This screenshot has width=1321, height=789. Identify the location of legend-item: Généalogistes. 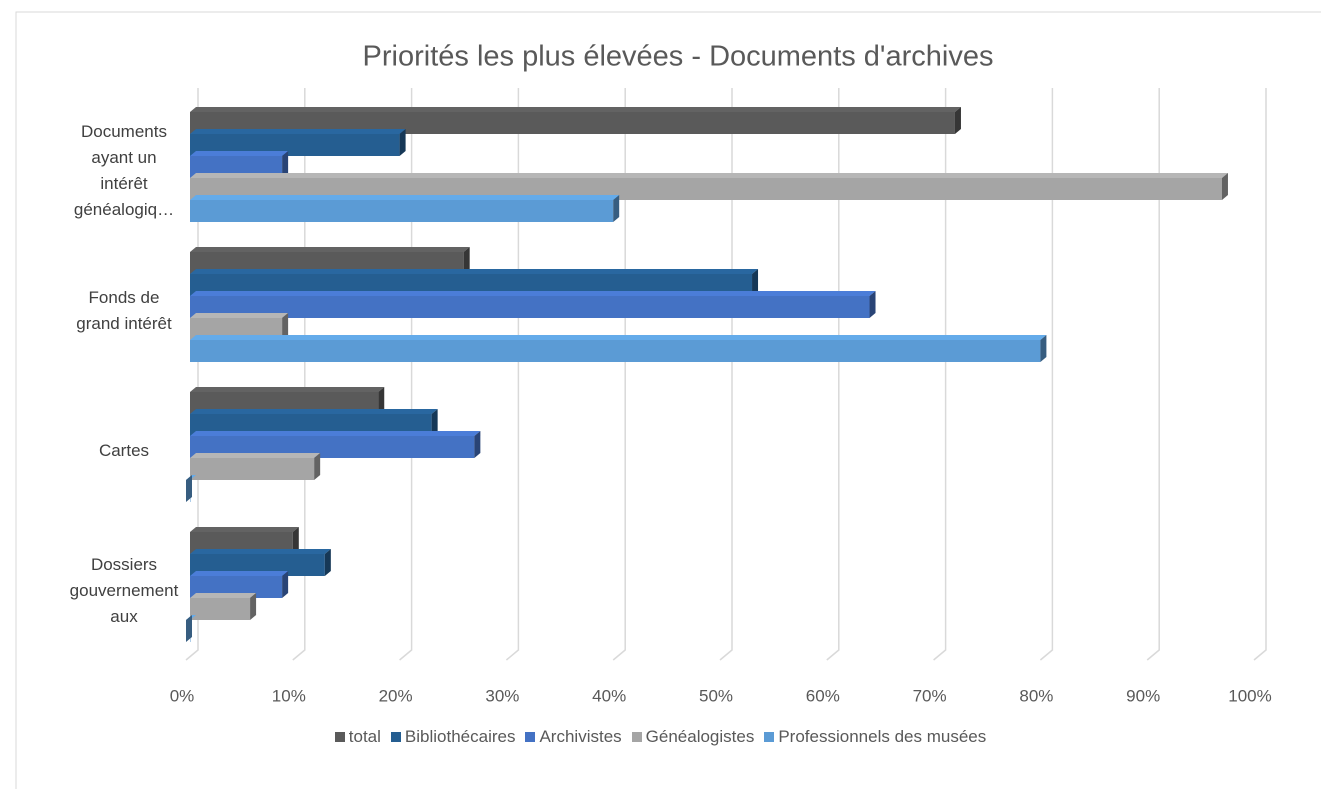
(693, 737).